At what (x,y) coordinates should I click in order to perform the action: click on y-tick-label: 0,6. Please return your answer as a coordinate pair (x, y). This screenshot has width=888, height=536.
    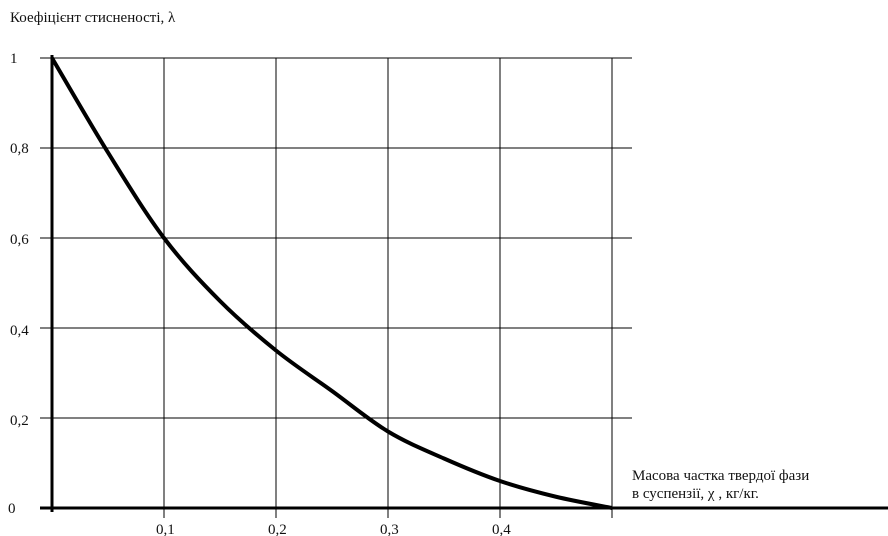
    Looking at the image, I should click on (19, 240).